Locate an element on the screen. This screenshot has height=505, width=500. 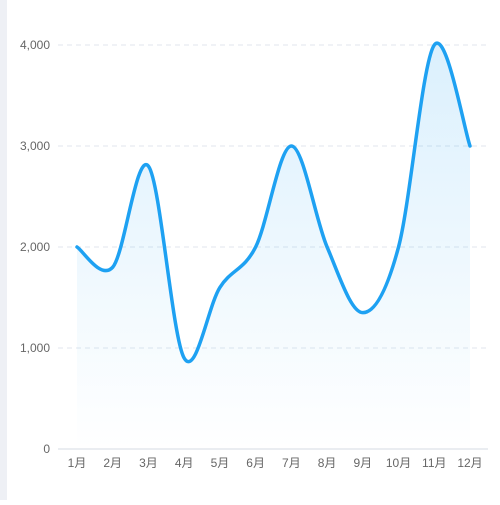
x-tick-label: 1月 is located at coordinates (77, 463).